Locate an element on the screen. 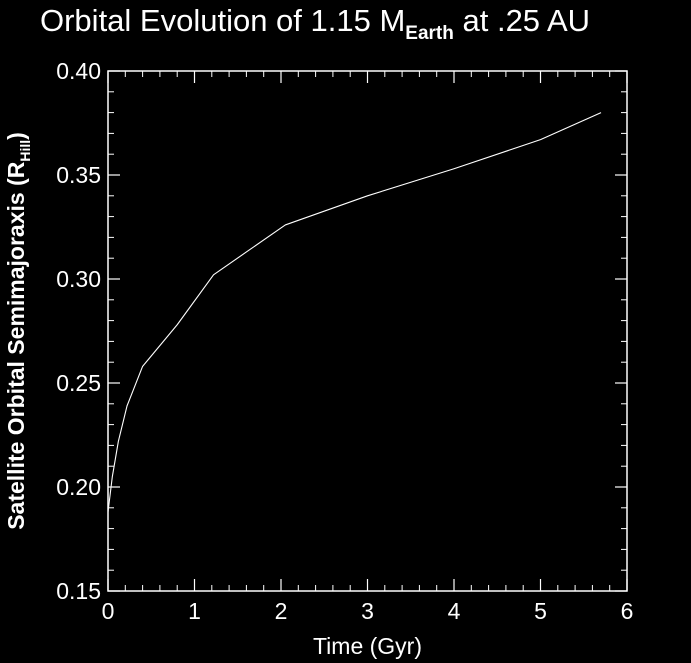 This screenshot has height=663, width=691. x-tick-label: 3 is located at coordinates (367, 611).